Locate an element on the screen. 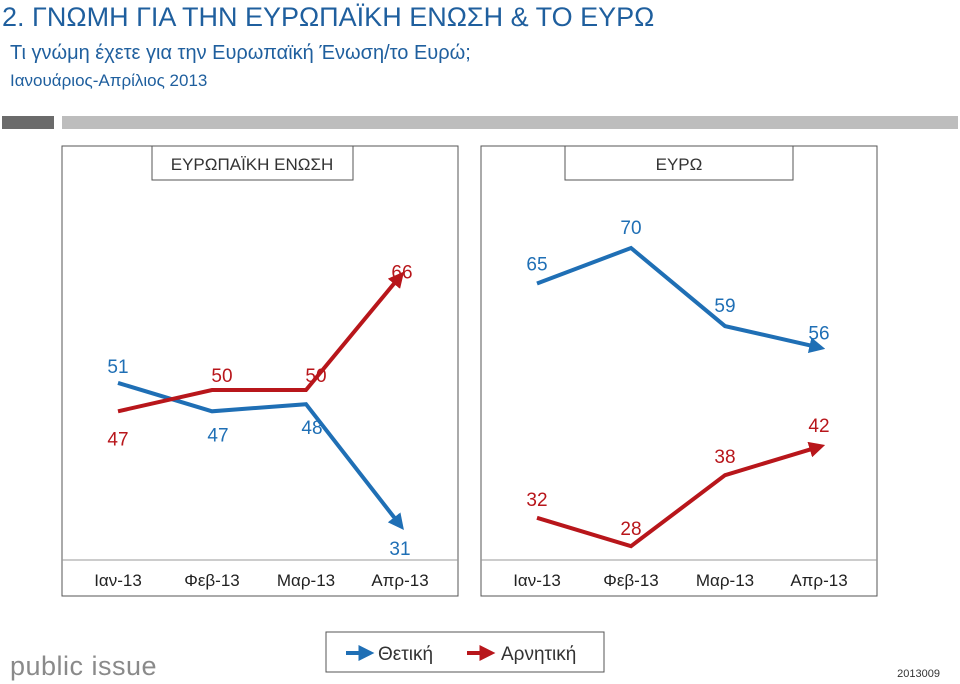  eu-data-label-positive: 51 is located at coordinates (117, 367).